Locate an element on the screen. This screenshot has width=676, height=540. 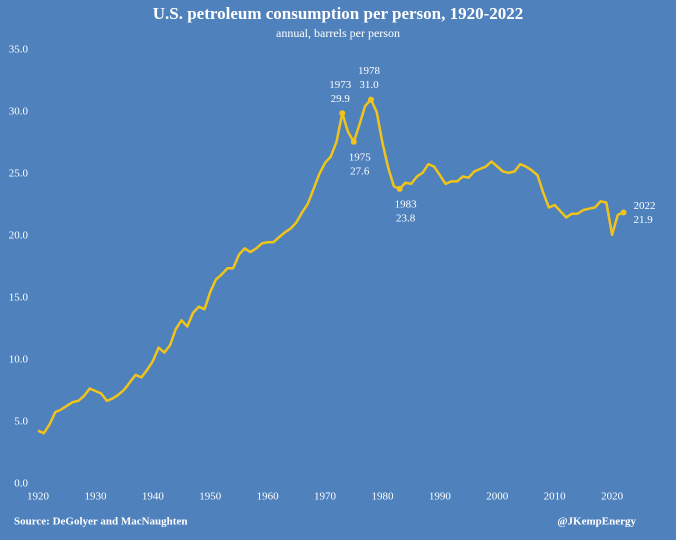
source: Source: DeGolyer and MacNaughten is located at coordinates (100, 522).